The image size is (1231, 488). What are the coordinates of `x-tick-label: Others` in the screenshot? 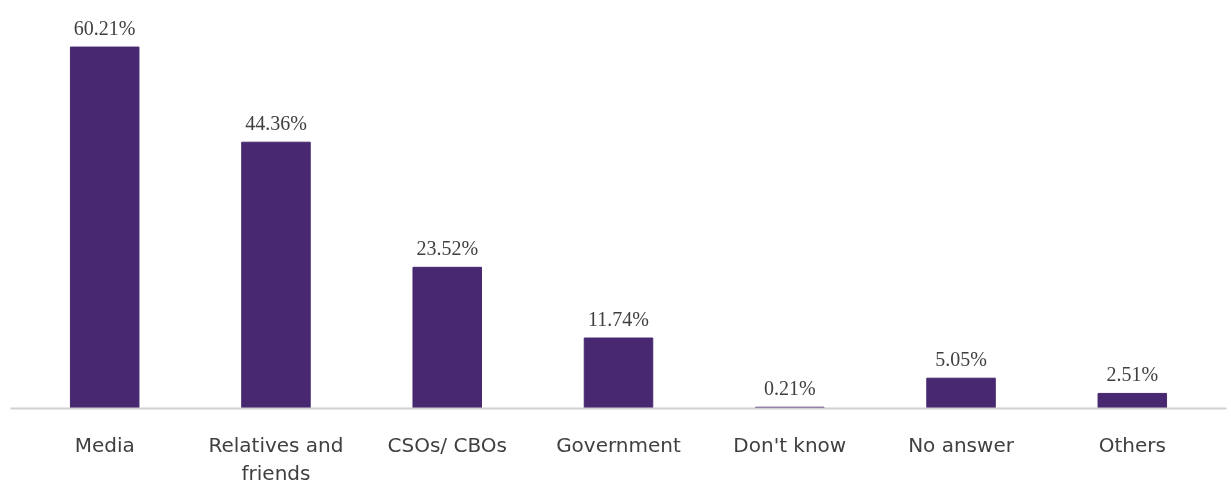 It's located at (1132, 444).